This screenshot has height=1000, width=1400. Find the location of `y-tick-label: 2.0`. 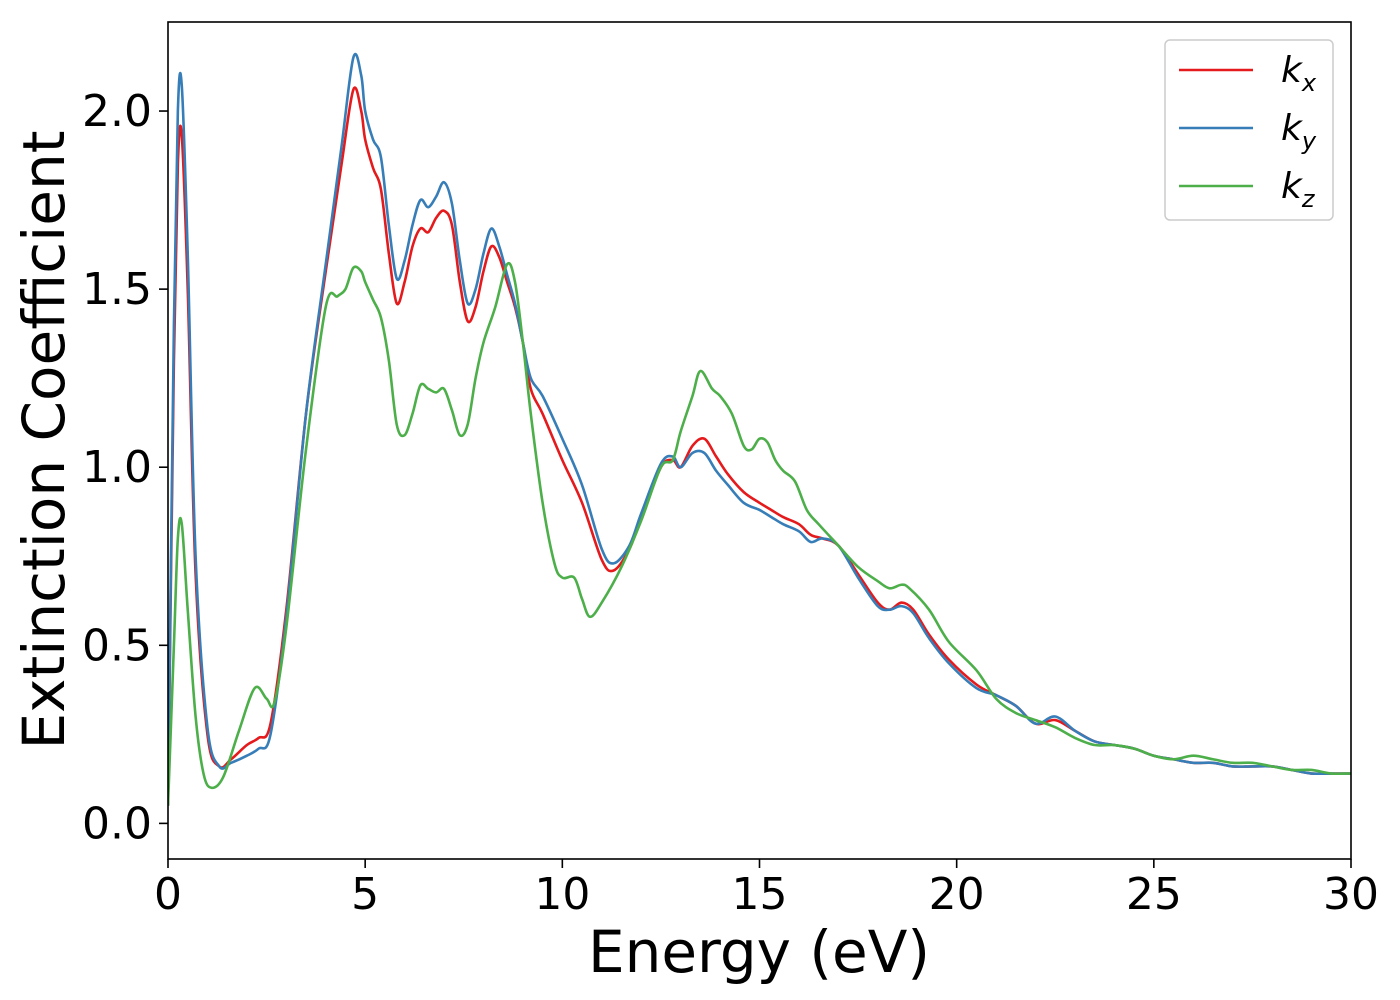

y-tick-label: 2.0 is located at coordinates (117, 111).